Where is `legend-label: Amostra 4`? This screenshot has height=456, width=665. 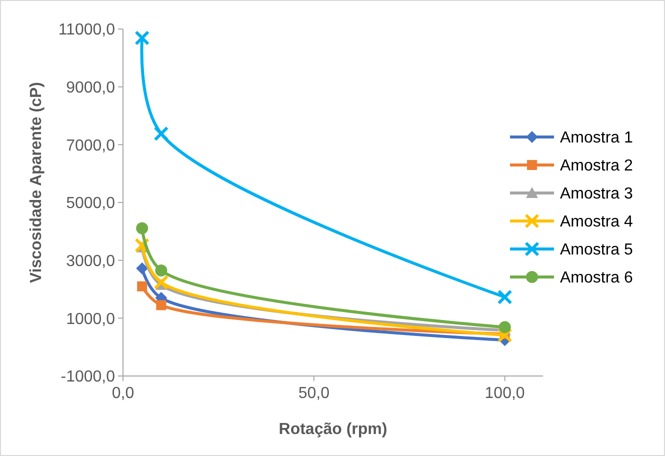
legend-label: Amostra 4 is located at coordinates (597, 222).